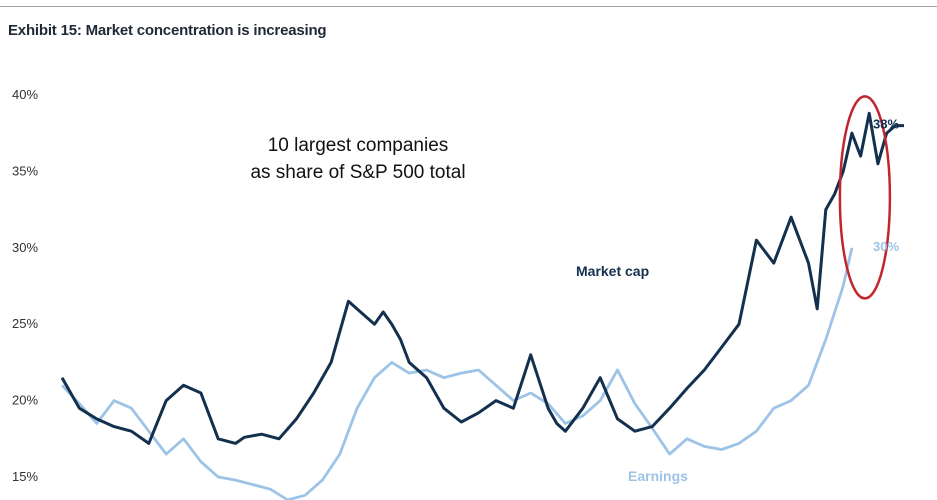 This screenshot has height=500, width=937. What do you see at coordinates (468, 6) in the screenshot?
I see `top-divider` at bounding box center [468, 6].